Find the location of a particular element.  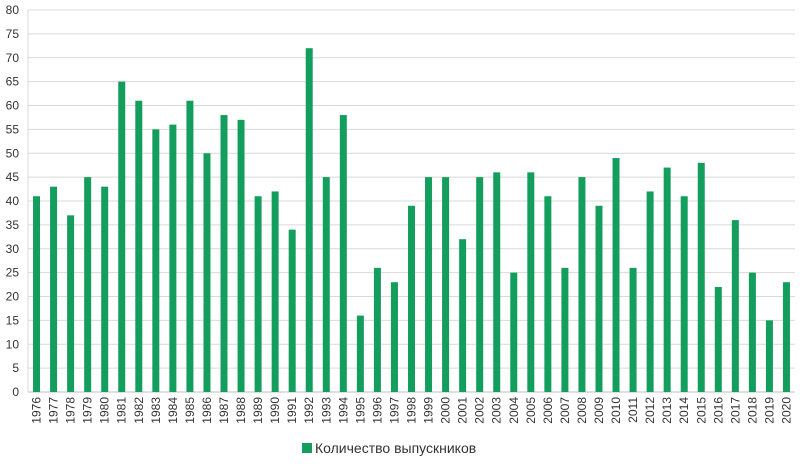

bar-2000 is located at coordinates (446, 284).